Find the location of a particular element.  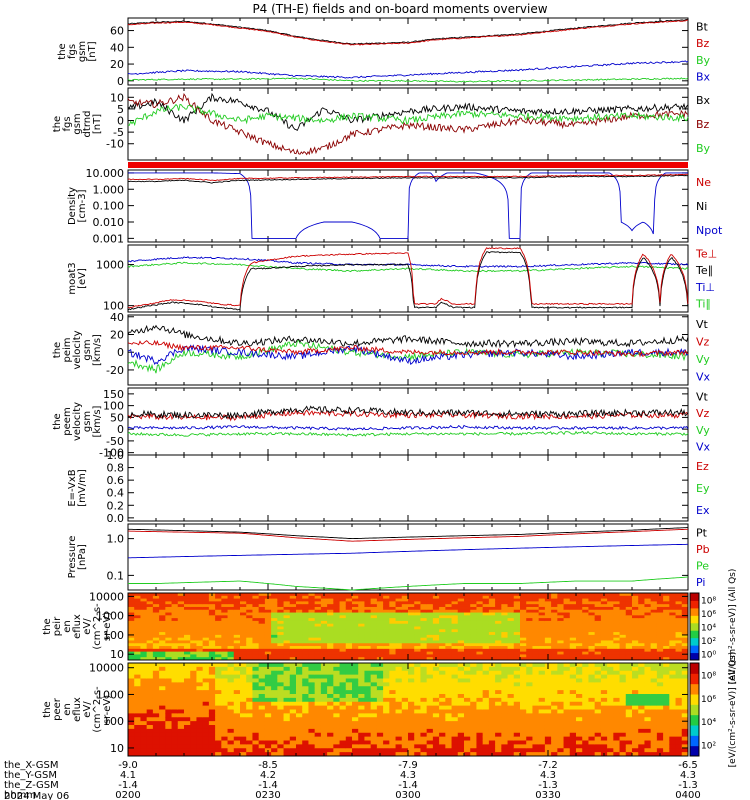

y-axis-label: the is located at coordinates (57, 421).